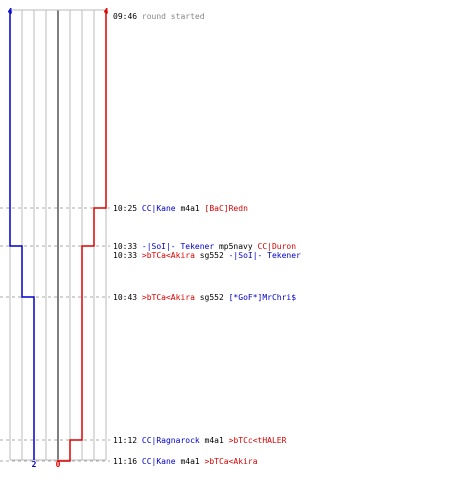  I want to click on event-victim: >bTCa<Akira, so click(229, 461).